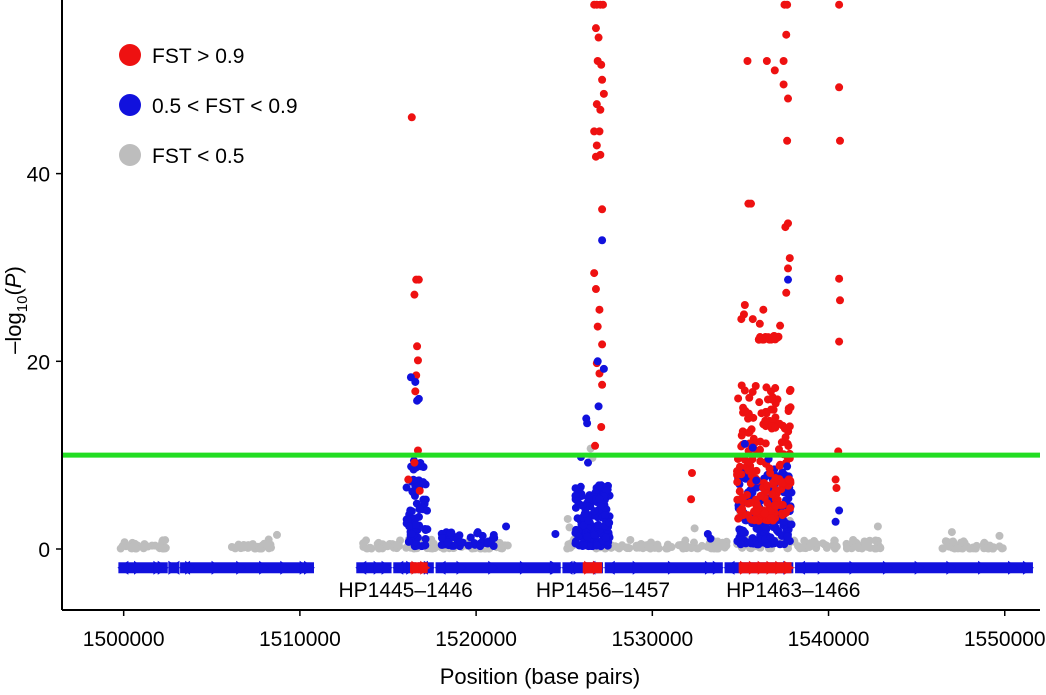 Image resolution: width=1046 pixels, height=695 pixels. Describe the element at coordinates (225, 106) in the screenshot. I see `legend-label: 0.5 < FST < 0.9` at that location.